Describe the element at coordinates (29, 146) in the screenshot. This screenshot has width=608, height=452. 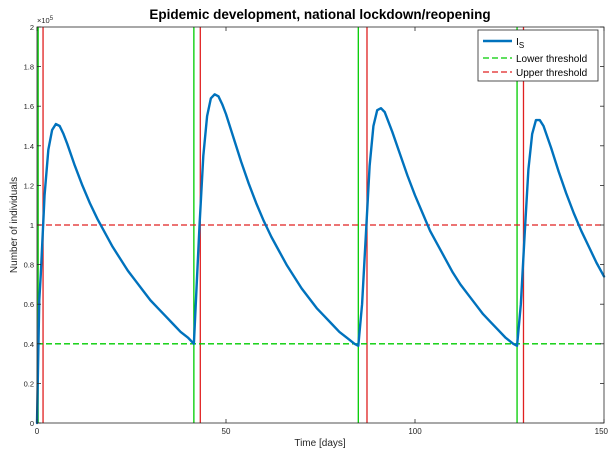
I see `y-tick-label-7: 1.4` at that location.